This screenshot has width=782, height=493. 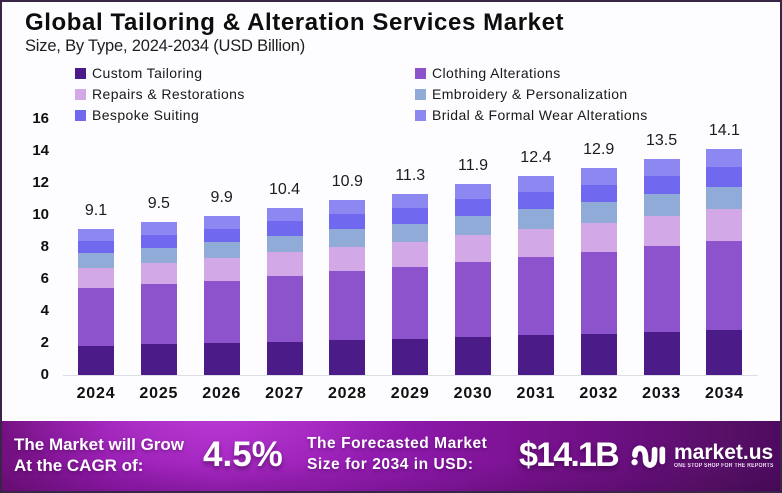 I want to click on x-axis-tick-label: 2032, so click(x=599, y=393).